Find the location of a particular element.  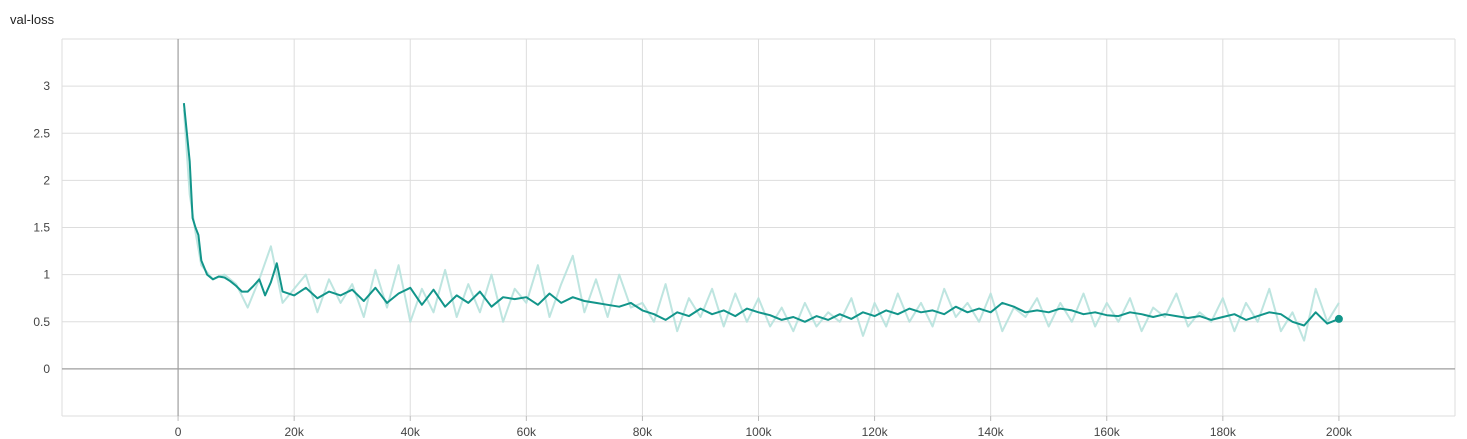

y-tick-label: 1.5 is located at coordinates (41, 228).